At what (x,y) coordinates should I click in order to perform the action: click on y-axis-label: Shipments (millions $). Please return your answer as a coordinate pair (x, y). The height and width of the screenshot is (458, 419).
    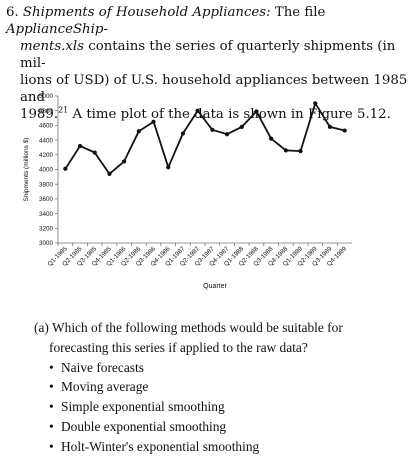
    Looking at the image, I should click on (26, 170).